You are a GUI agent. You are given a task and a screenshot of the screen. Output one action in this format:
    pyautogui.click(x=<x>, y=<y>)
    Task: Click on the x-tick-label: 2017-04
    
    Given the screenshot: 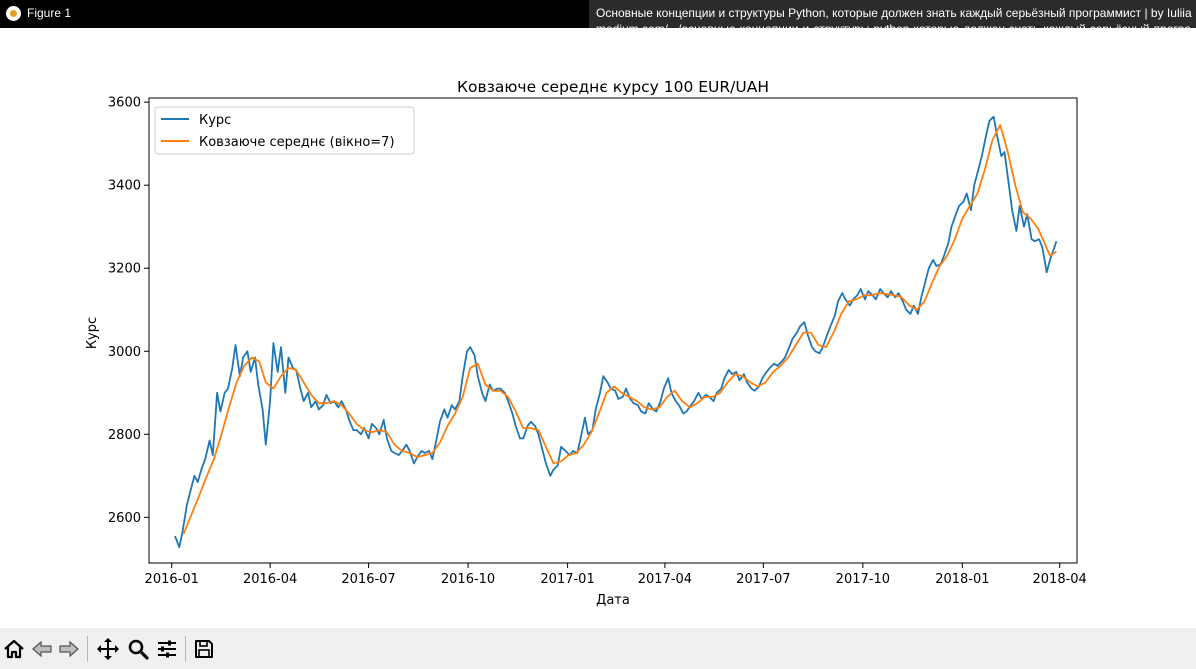 What is the action you would take?
    pyautogui.click(x=665, y=579)
    